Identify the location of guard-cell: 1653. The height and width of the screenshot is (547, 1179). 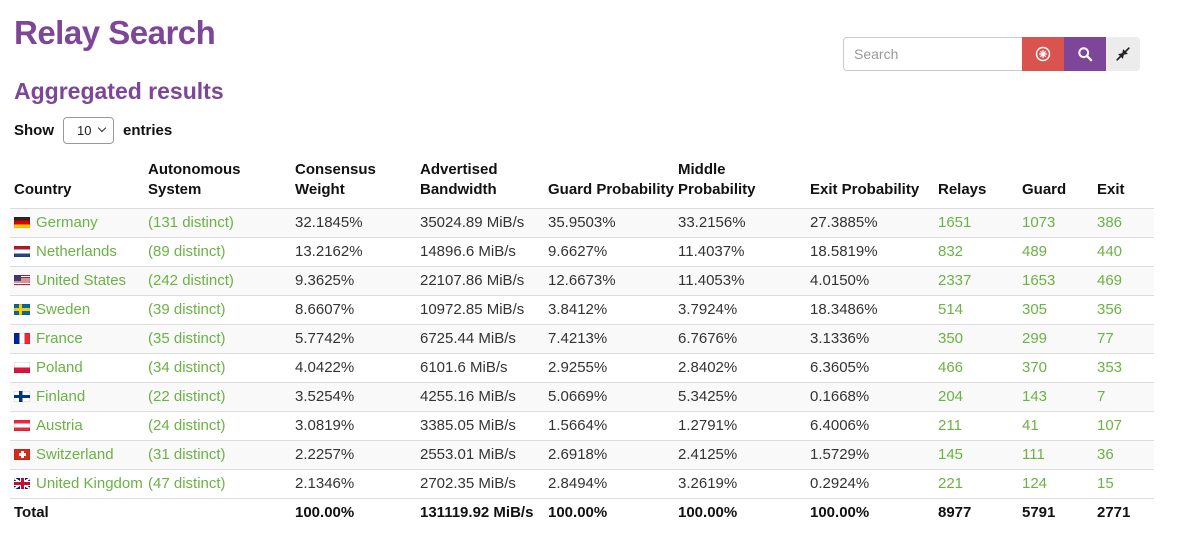
(1055, 280).